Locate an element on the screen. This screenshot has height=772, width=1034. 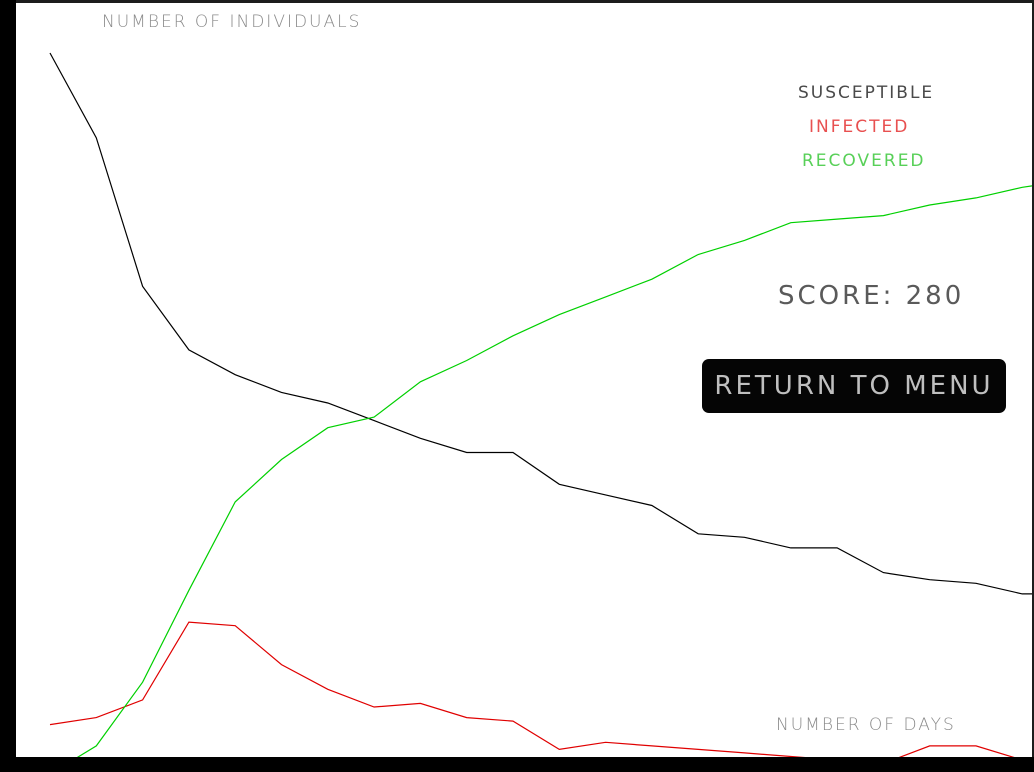
window-right-border is located at coordinates (1033, 386).